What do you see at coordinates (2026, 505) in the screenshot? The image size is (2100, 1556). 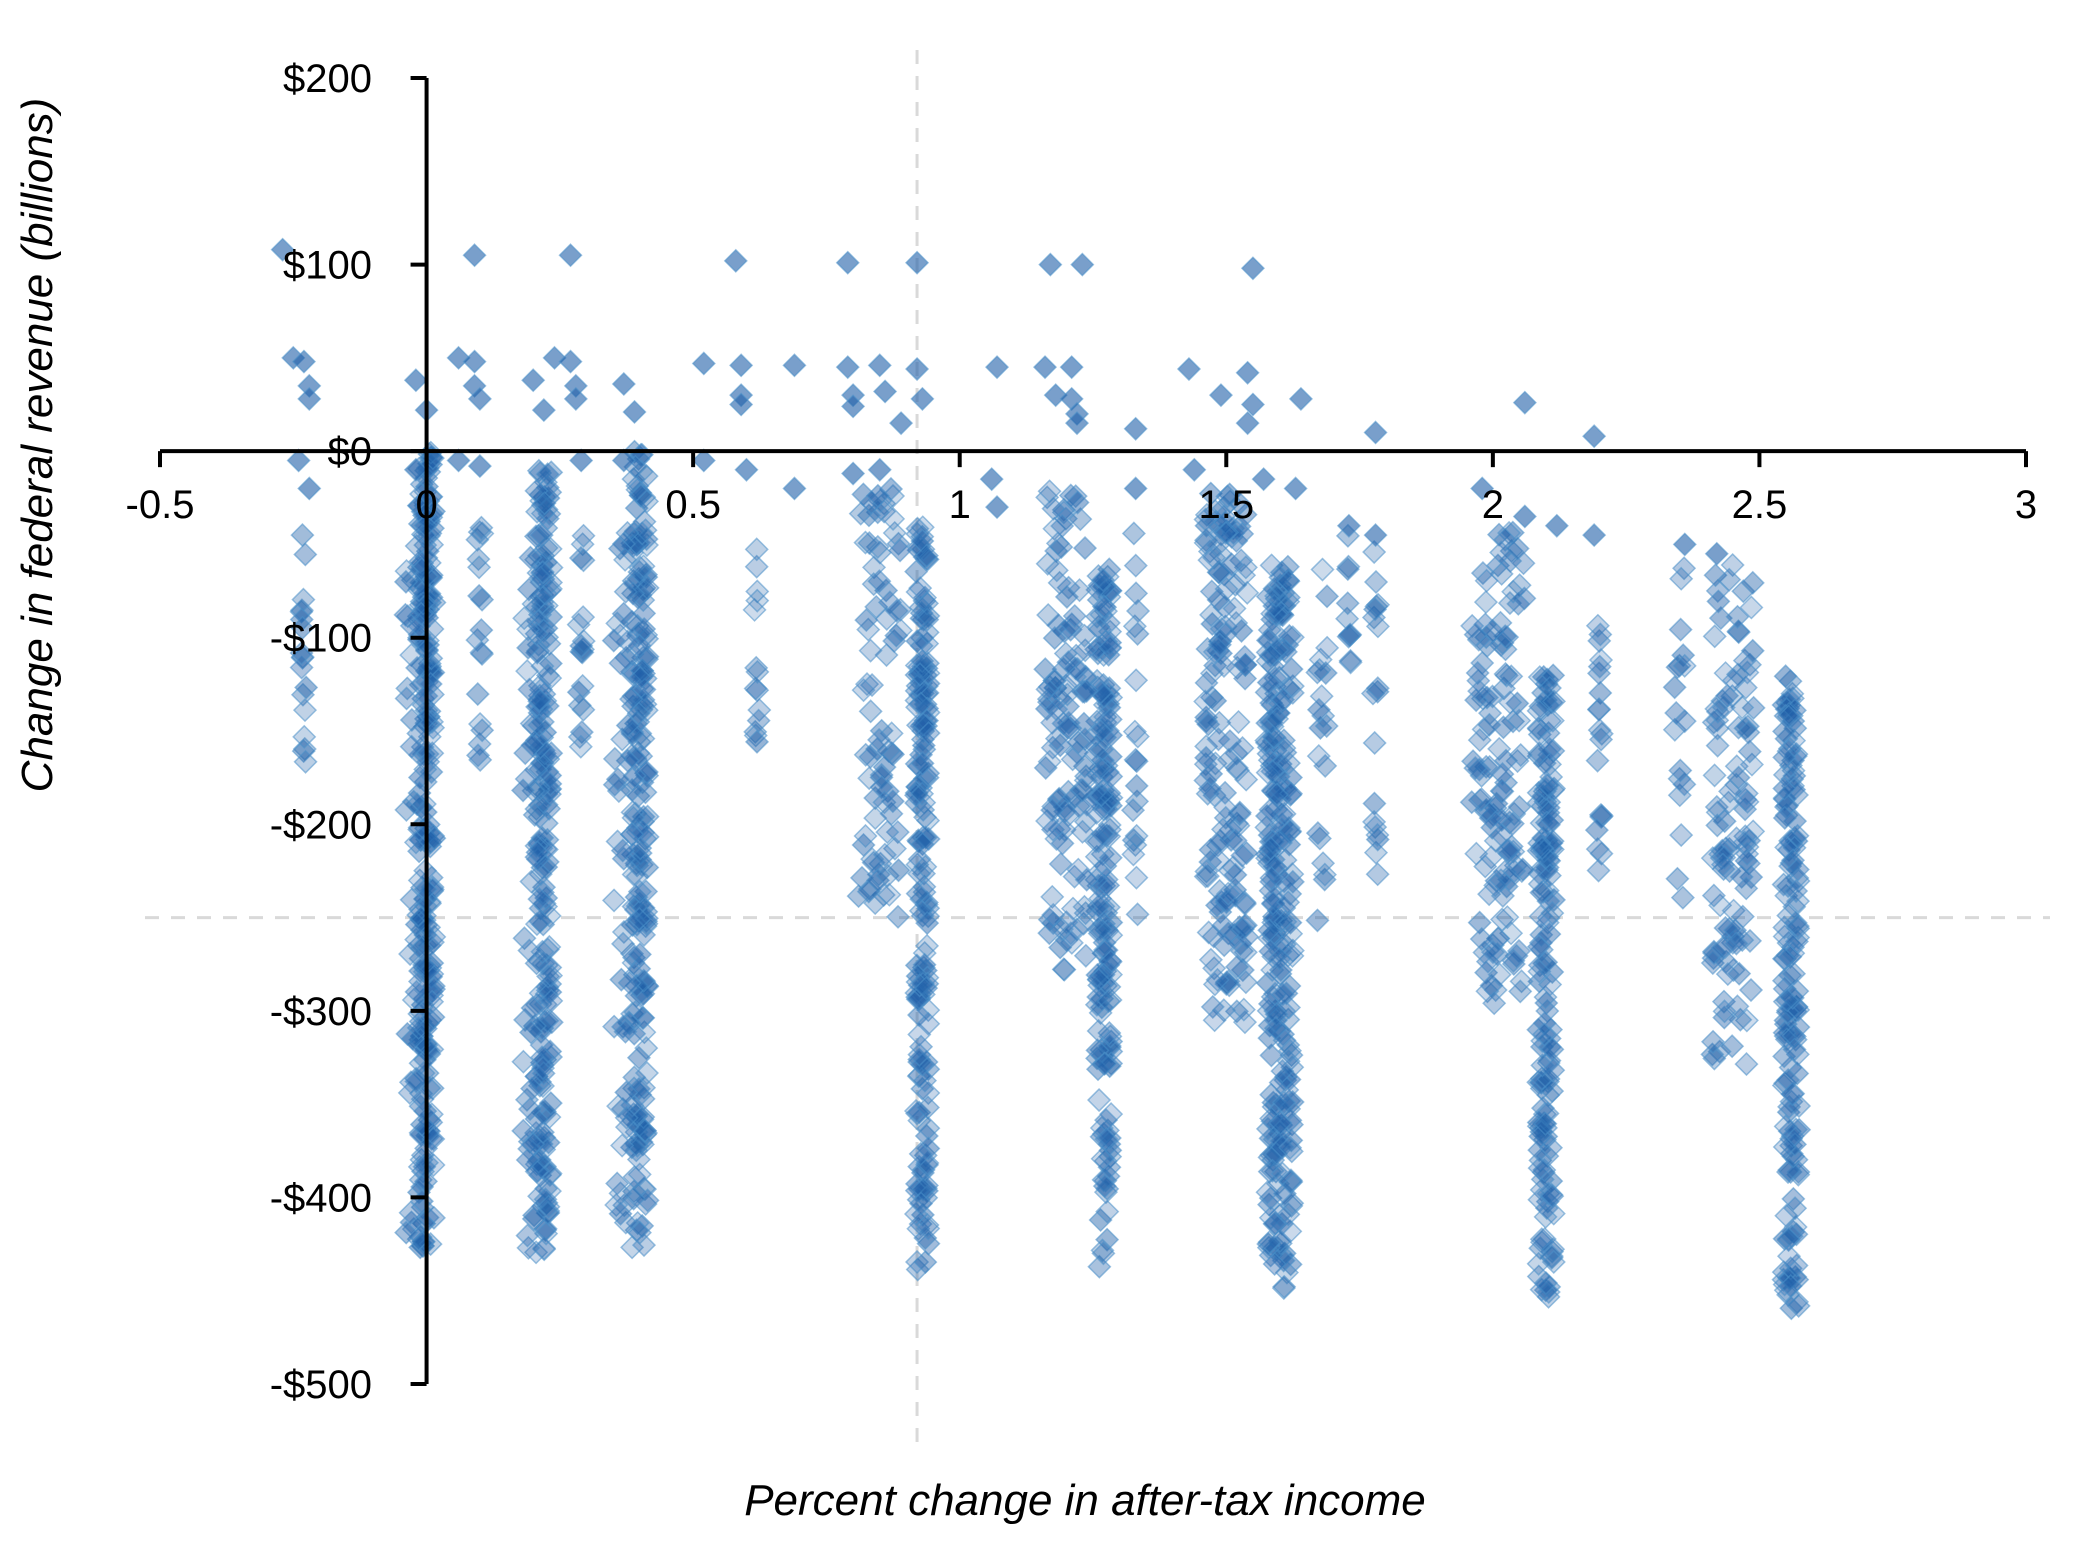 I see `x-tick-label: 3` at bounding box center [2026, 505].